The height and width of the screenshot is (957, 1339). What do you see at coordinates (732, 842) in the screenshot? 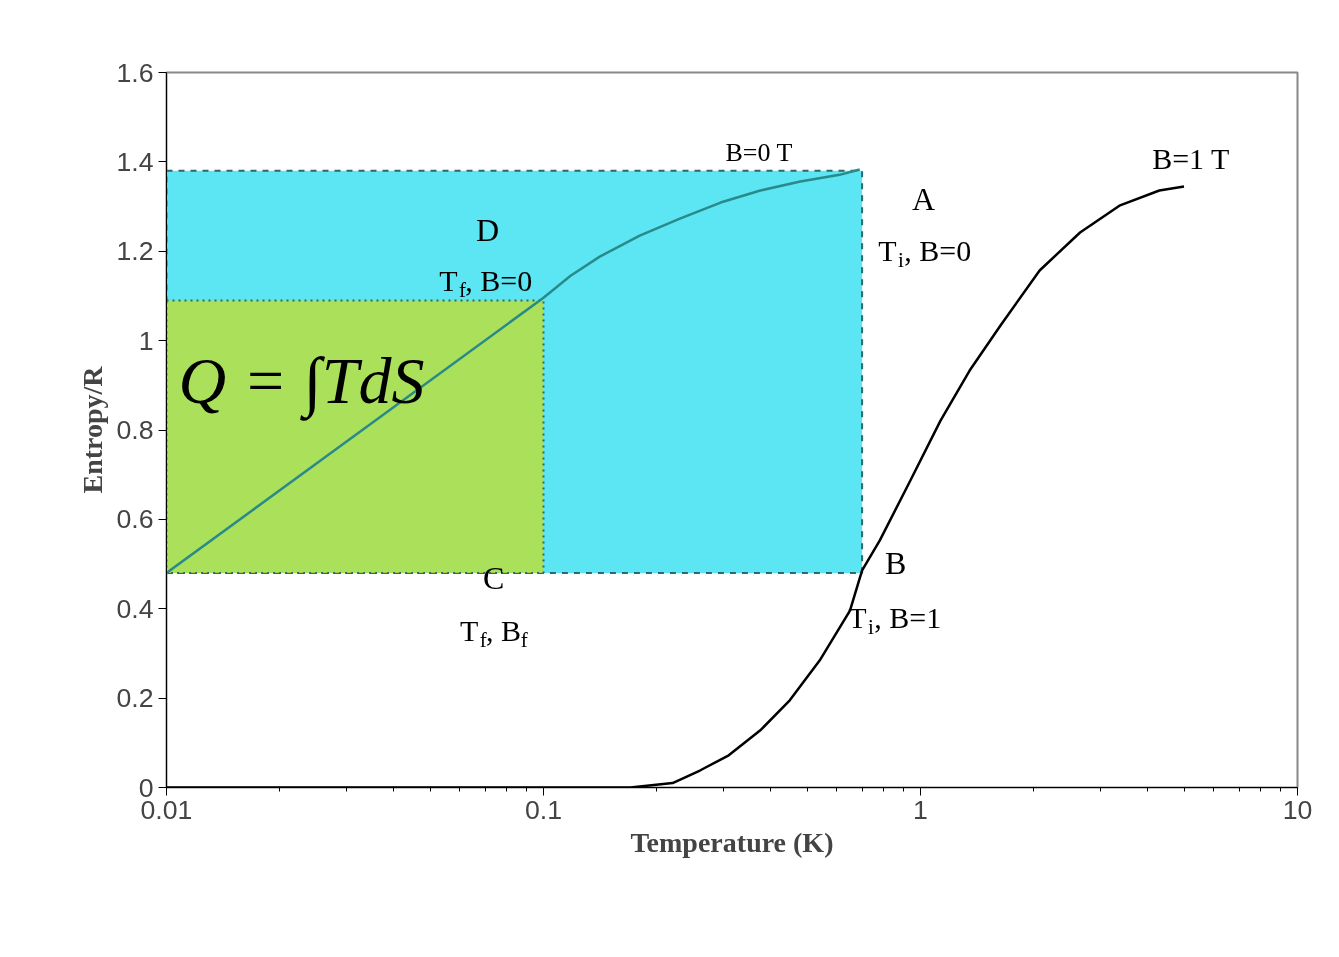
I see `x-axis-title: Temperature (K)` at bounding box center [732, 842].